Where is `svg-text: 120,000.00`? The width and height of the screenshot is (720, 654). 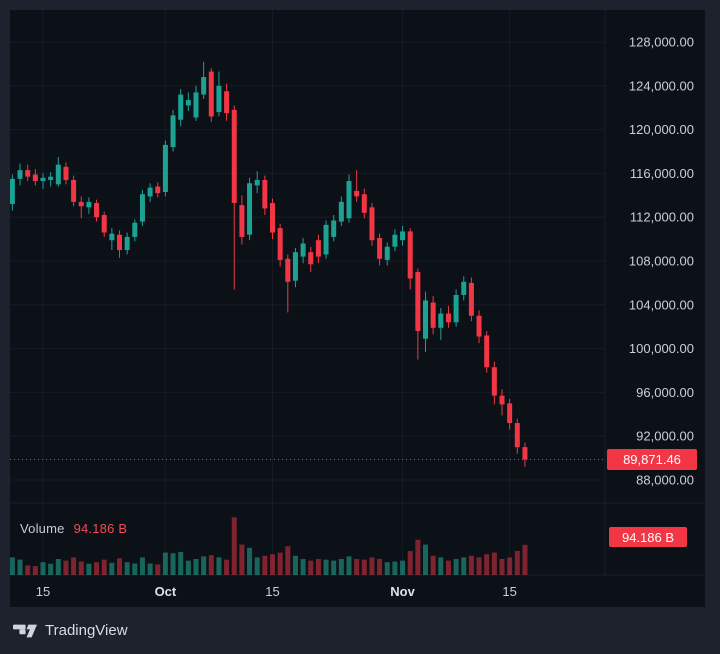 svg-text: 120,000.00 is located at coordinates (661, 129).